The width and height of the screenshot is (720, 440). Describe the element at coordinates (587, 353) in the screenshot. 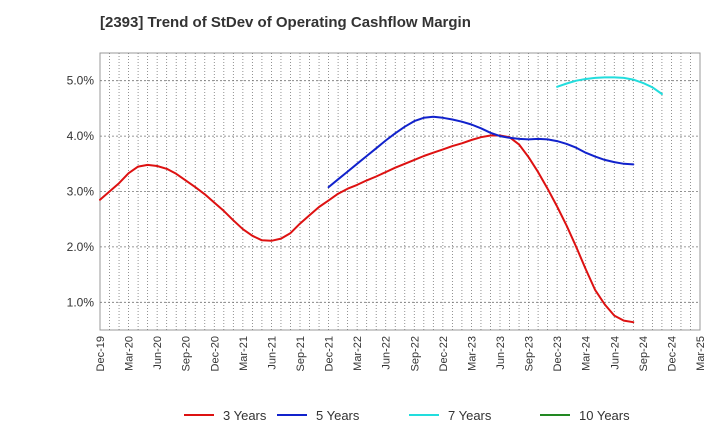

I see `x-tick-label: Mar-24` at that location.